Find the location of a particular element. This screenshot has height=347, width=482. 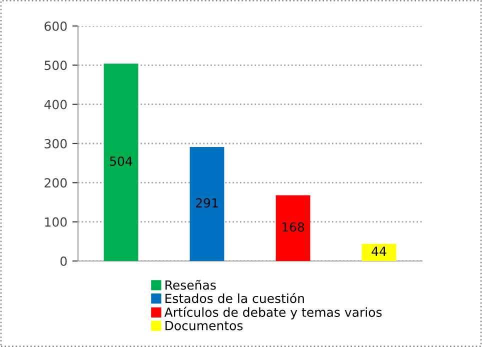

legend-label: Artículos de debate y temas varios is located at coordinates (273, 313).